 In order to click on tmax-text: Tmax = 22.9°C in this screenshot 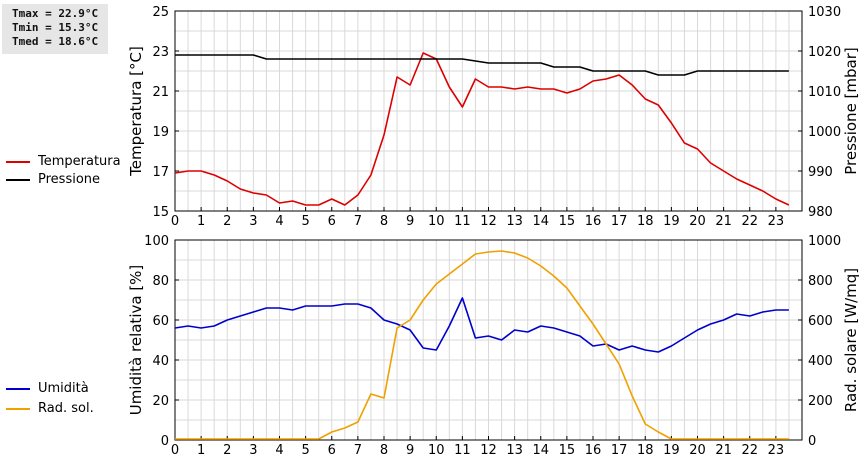, I will do `click(55, 13)`.